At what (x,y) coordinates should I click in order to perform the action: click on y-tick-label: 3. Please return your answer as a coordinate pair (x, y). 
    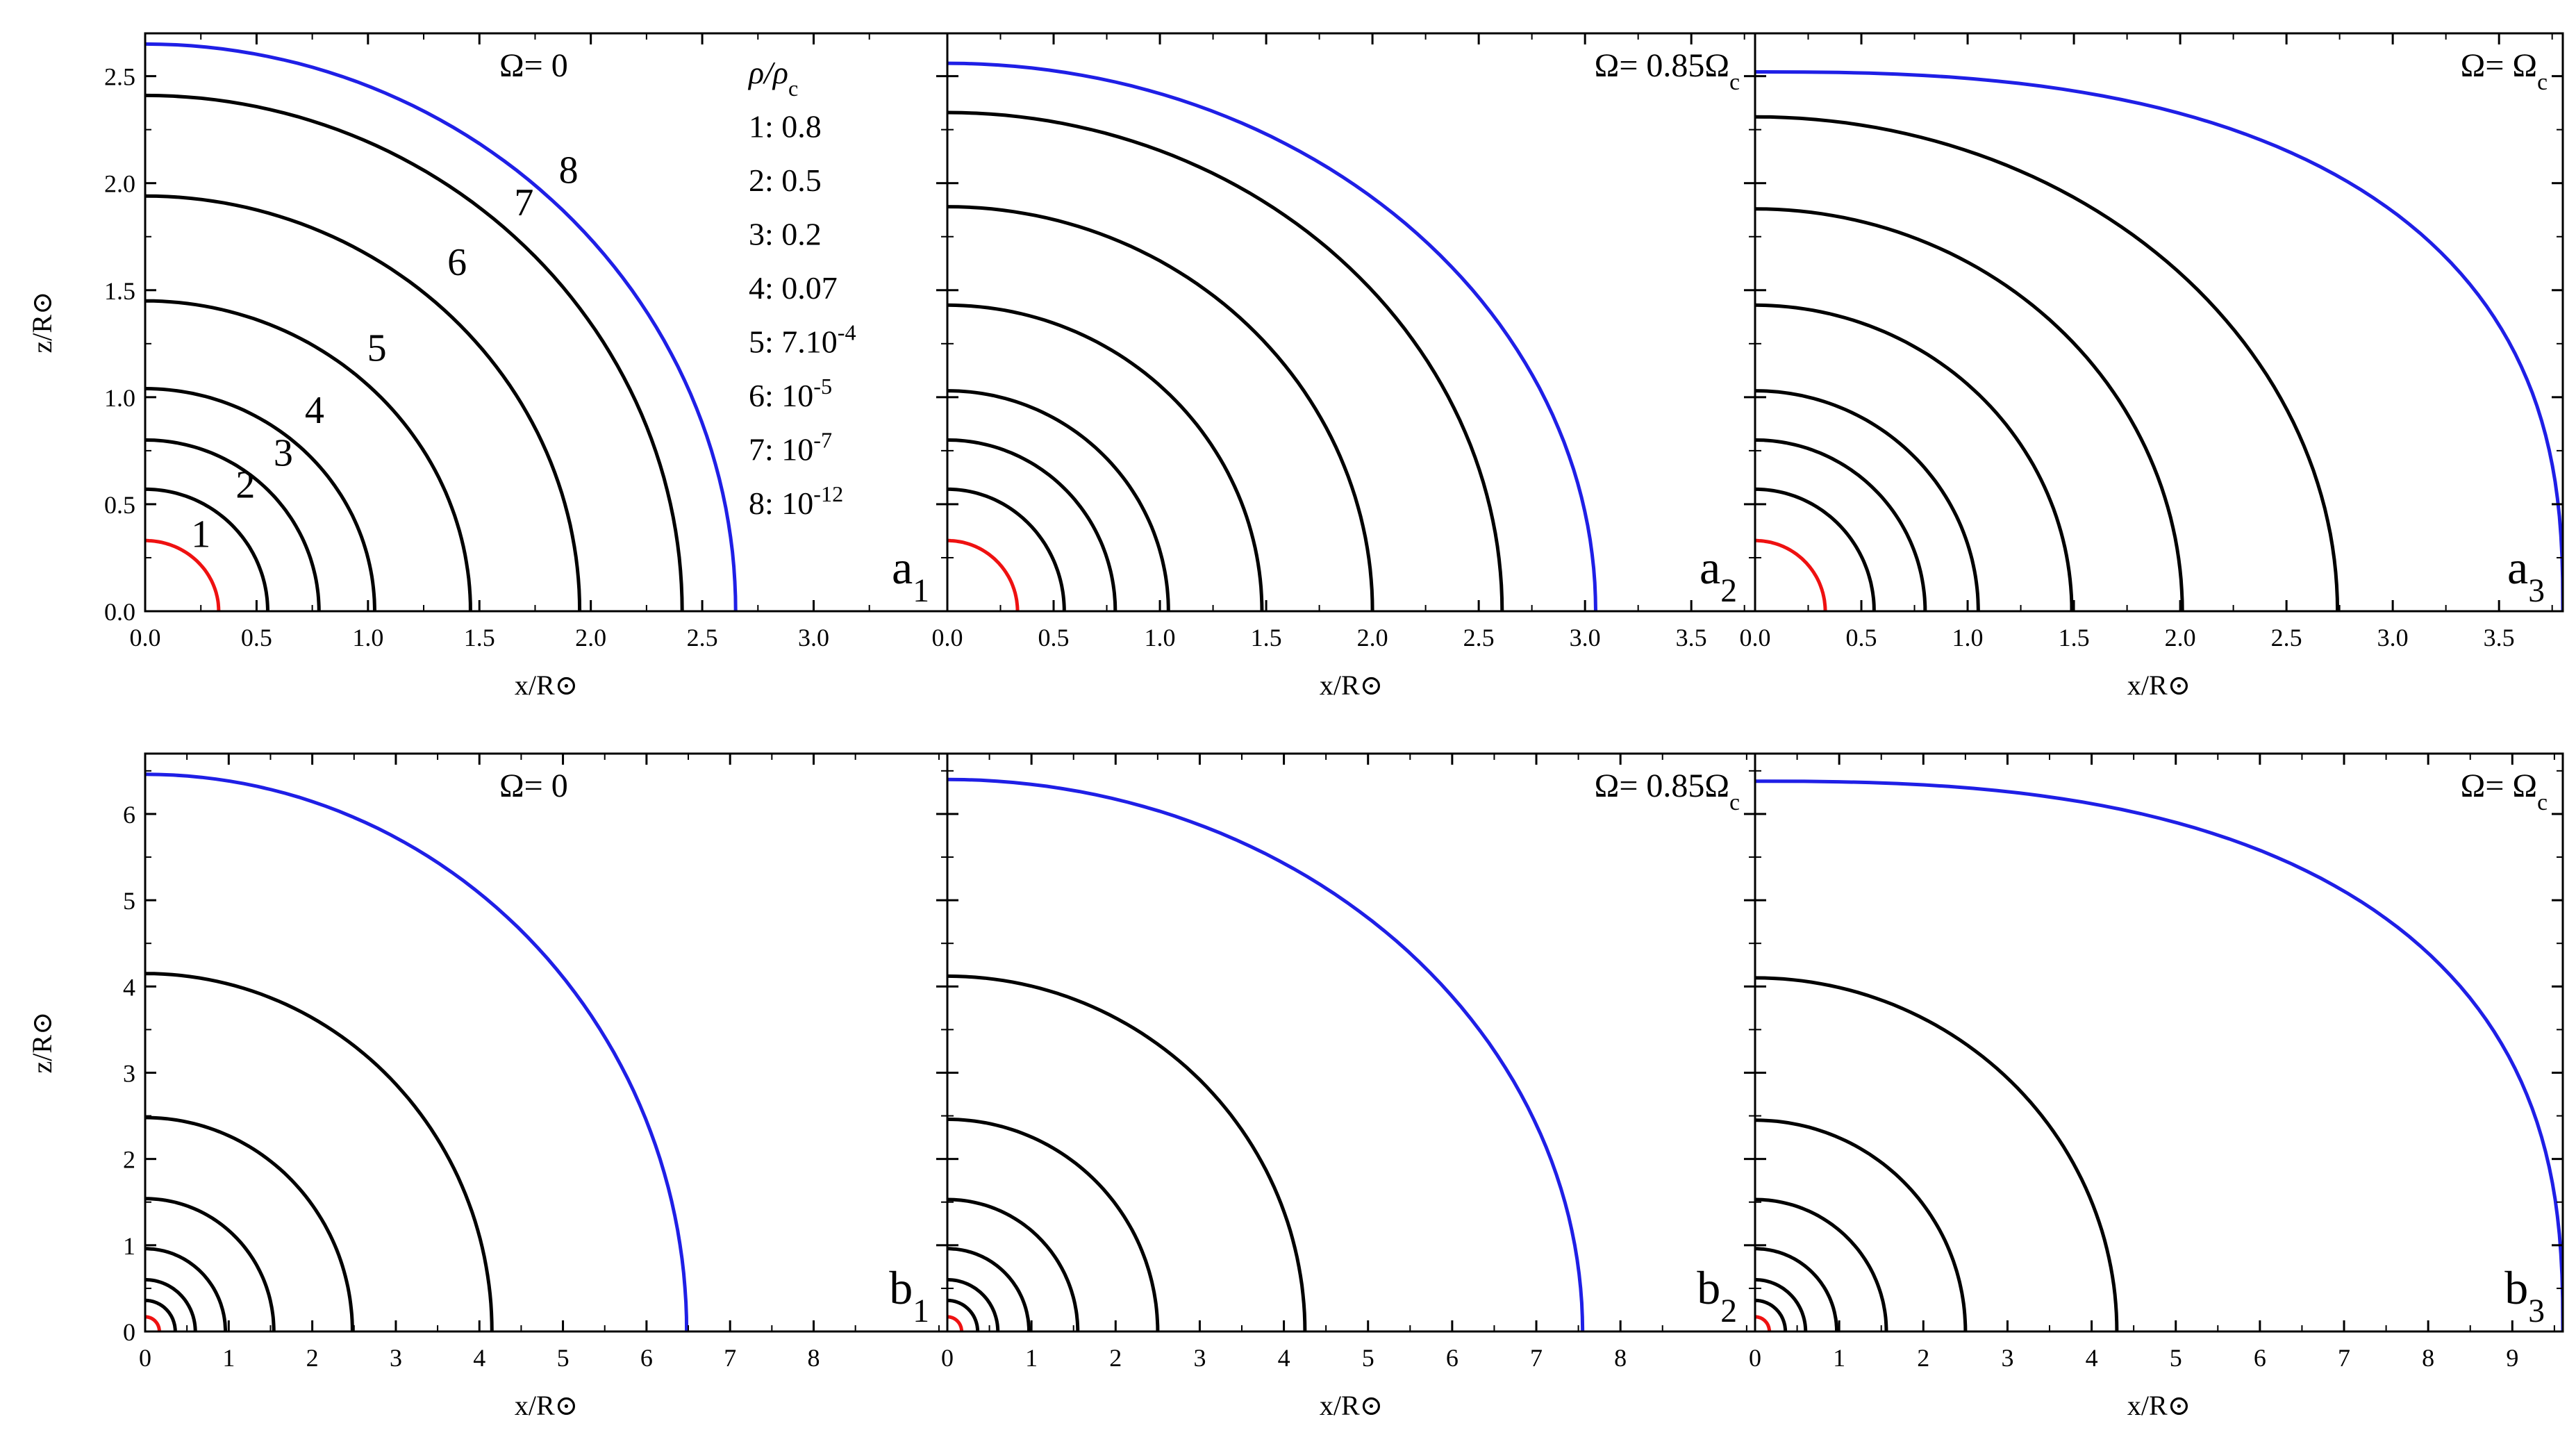
    Looking at the image, I should click on (129, 1073).